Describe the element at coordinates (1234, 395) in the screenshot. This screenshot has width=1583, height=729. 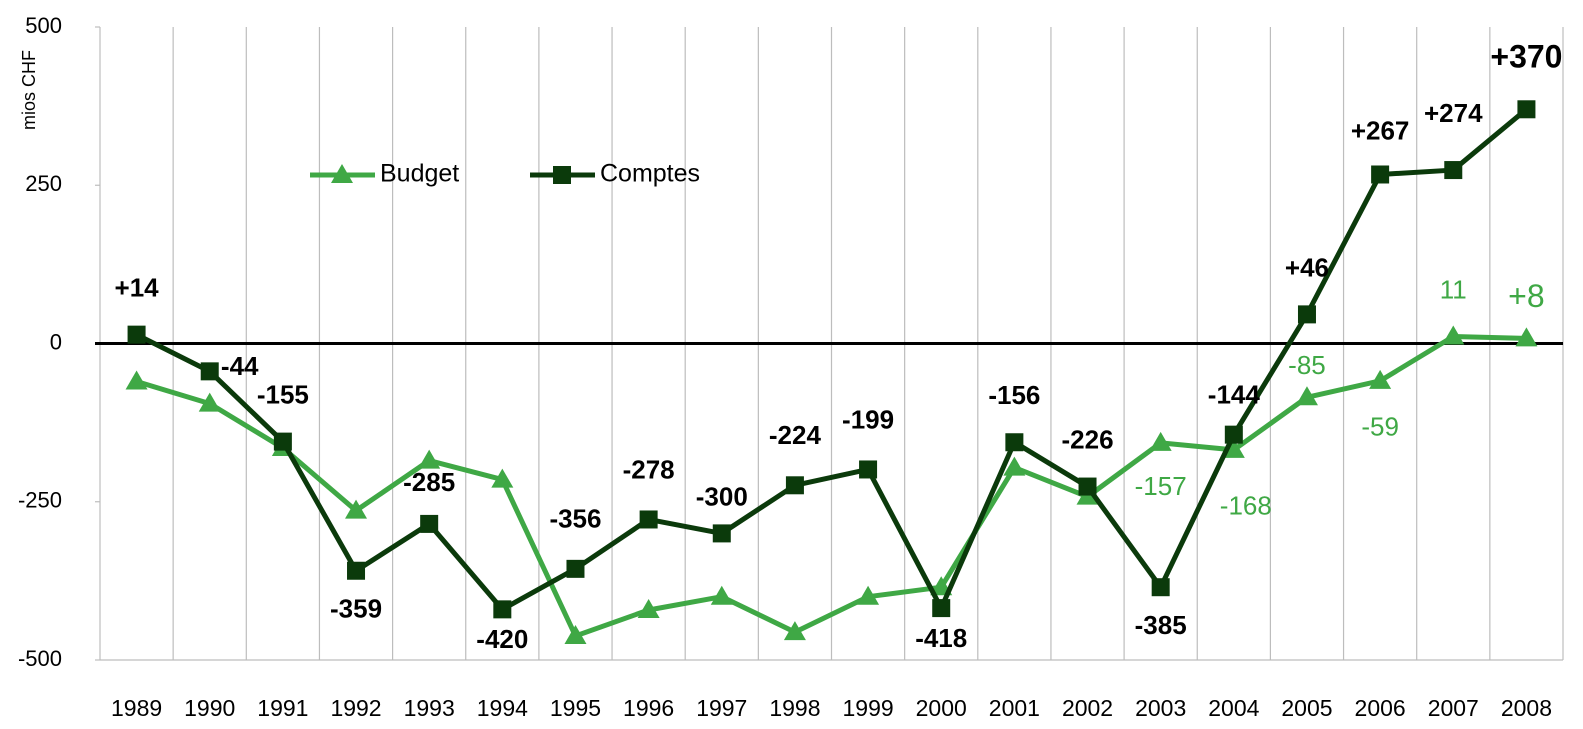
I see `data-label: -144` at that location.